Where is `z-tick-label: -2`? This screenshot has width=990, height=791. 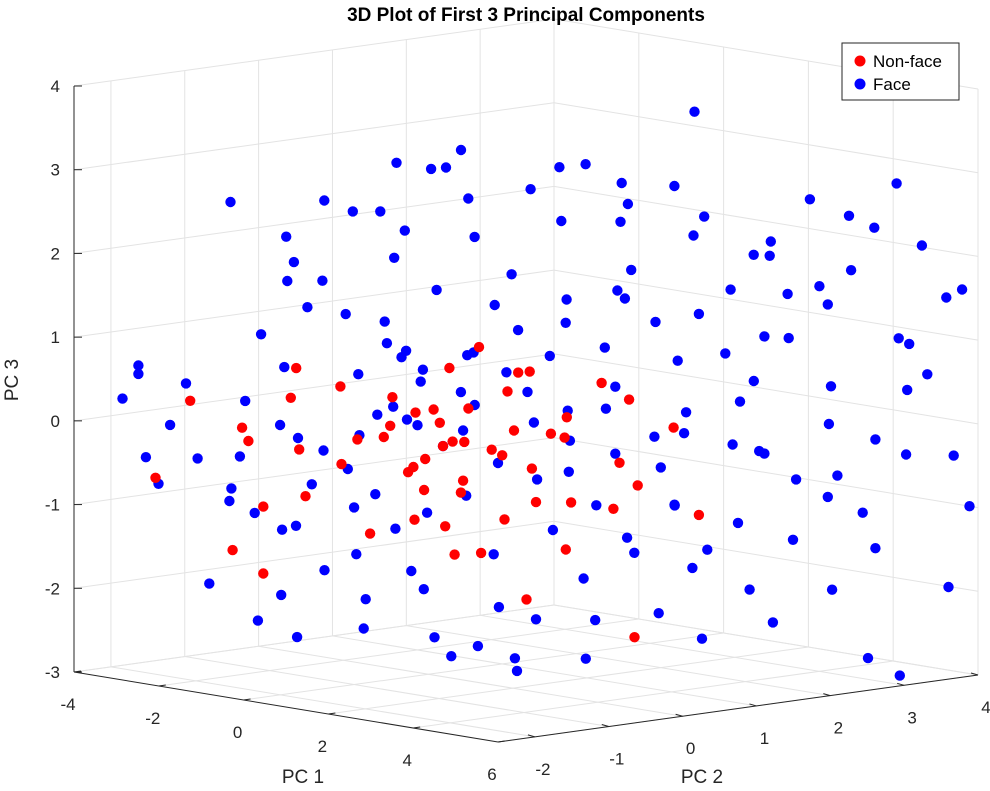 z-tick-label: -2 is located at coordinates (52, 588).